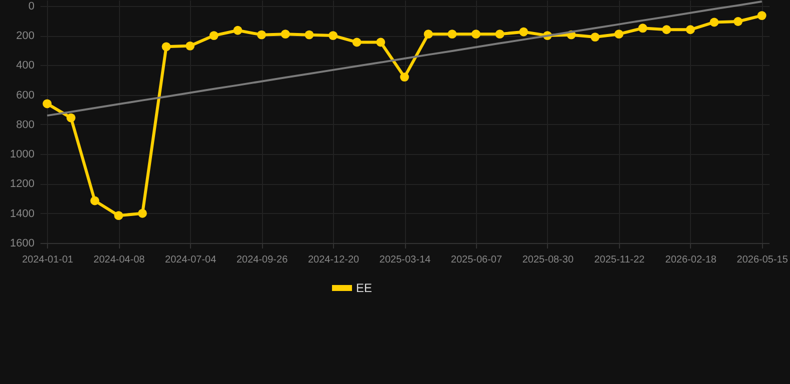 This screenshot has height=384, width=790. Describe the element at coordinates (620, 260) in the screenshot. I see `x-tick-label: 2025-11-22` at that location.